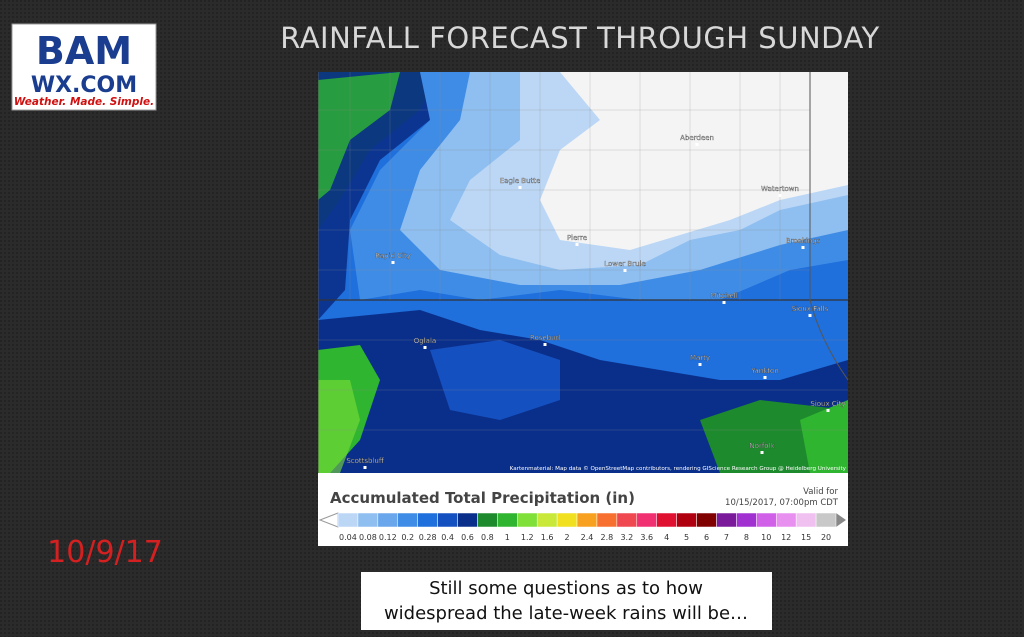  What do you see at coordinates (706, 537) in the screenshot?
I see `scale-label: 6` at bounding box center [706, 537].